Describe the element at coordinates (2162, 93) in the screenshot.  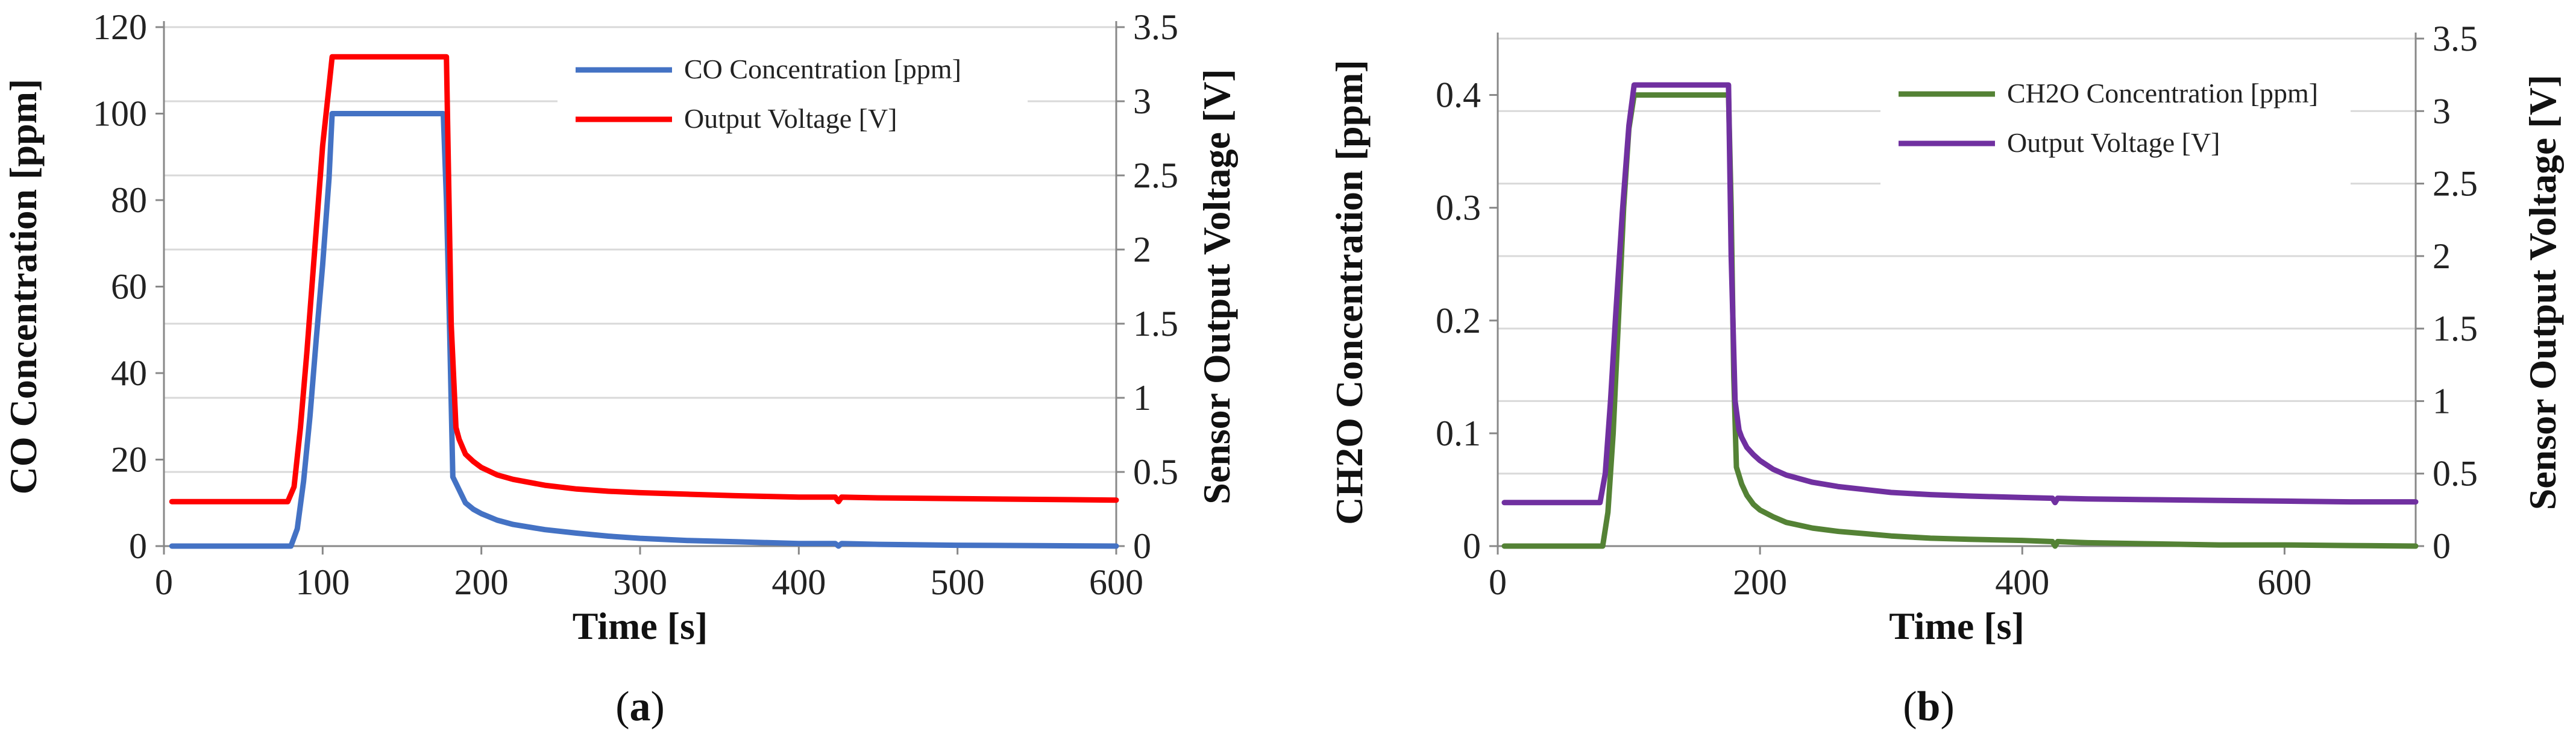
I see `legend-label-1: CH2O Concentration [ppm]` at that location.